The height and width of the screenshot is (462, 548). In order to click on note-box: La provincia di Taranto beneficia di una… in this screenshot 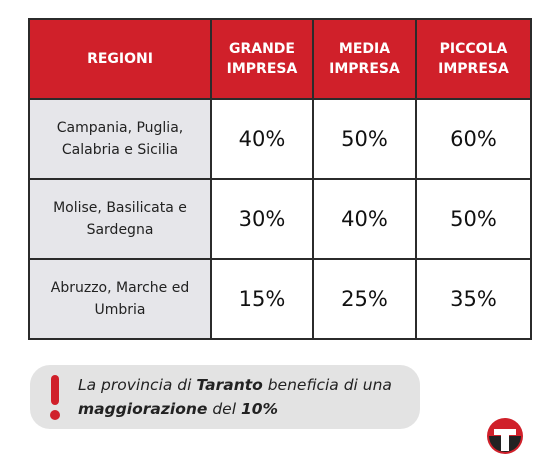, I will do `click(225, 397)`.